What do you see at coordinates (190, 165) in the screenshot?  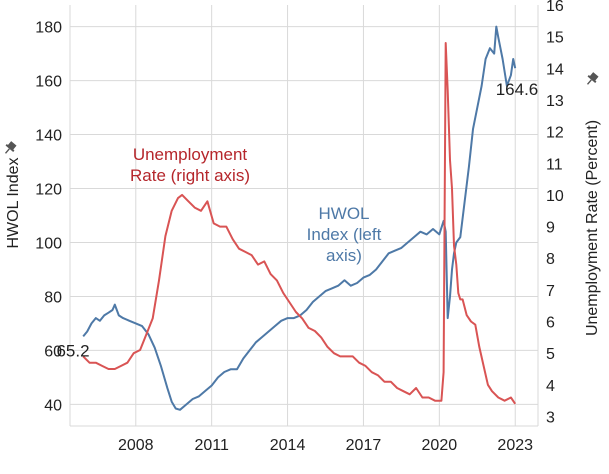 I see `unemployment-series-label: Unemployment Rate (right axis)` at bounding box center [190, 165].